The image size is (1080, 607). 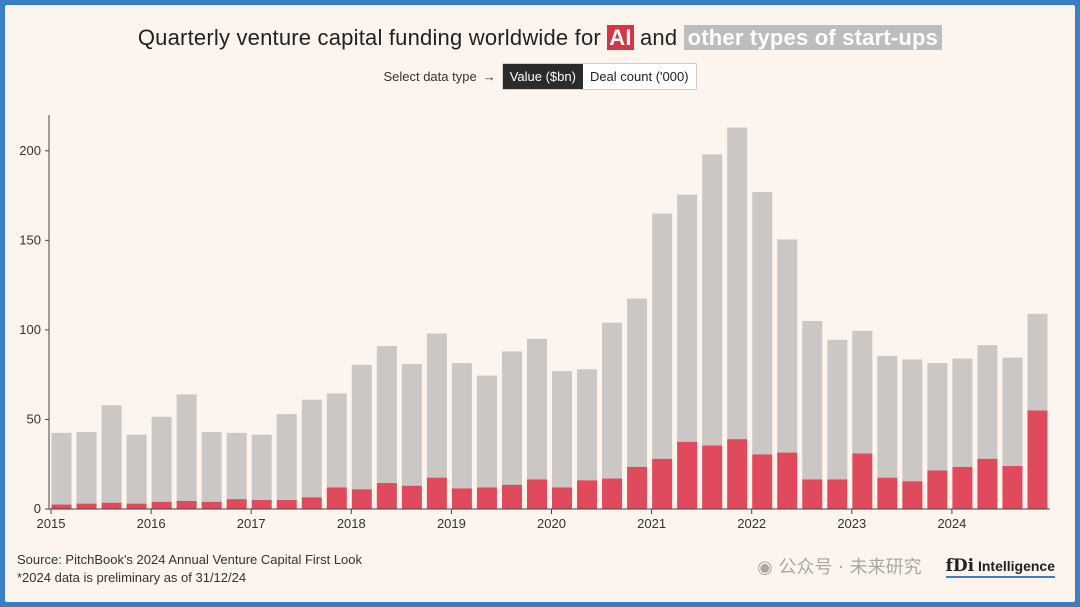 What do you see at coordinates (960, 566) in the screenshot?
I see `logo-mark: fDi` at bounding box center [960, 566].